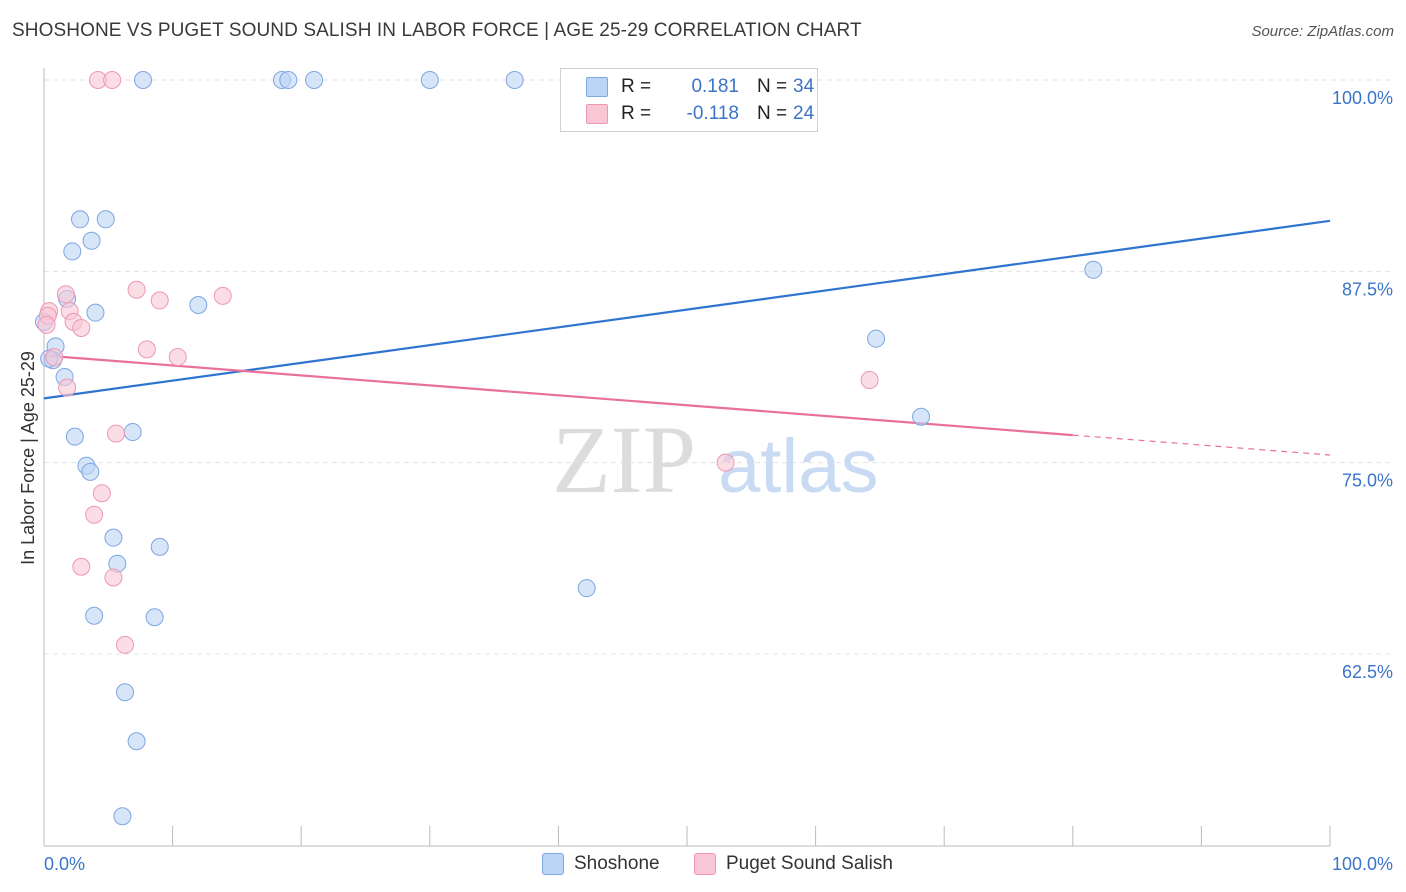 This screenshot has width=1406, height=892. Describe the element at coordinates (28, 458) in the screenshot. I see `y-axis-label: In Labor Force | Age 25-29` at that location.